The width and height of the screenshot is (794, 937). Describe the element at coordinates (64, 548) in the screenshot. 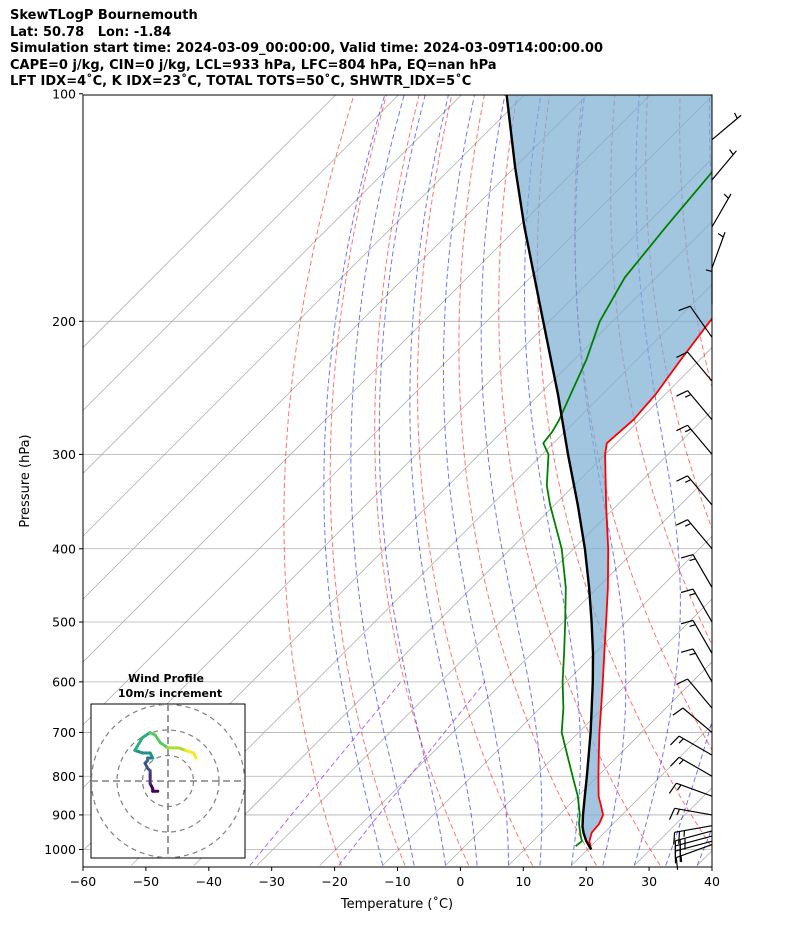

I see `y-tick-label: 400` at that location.